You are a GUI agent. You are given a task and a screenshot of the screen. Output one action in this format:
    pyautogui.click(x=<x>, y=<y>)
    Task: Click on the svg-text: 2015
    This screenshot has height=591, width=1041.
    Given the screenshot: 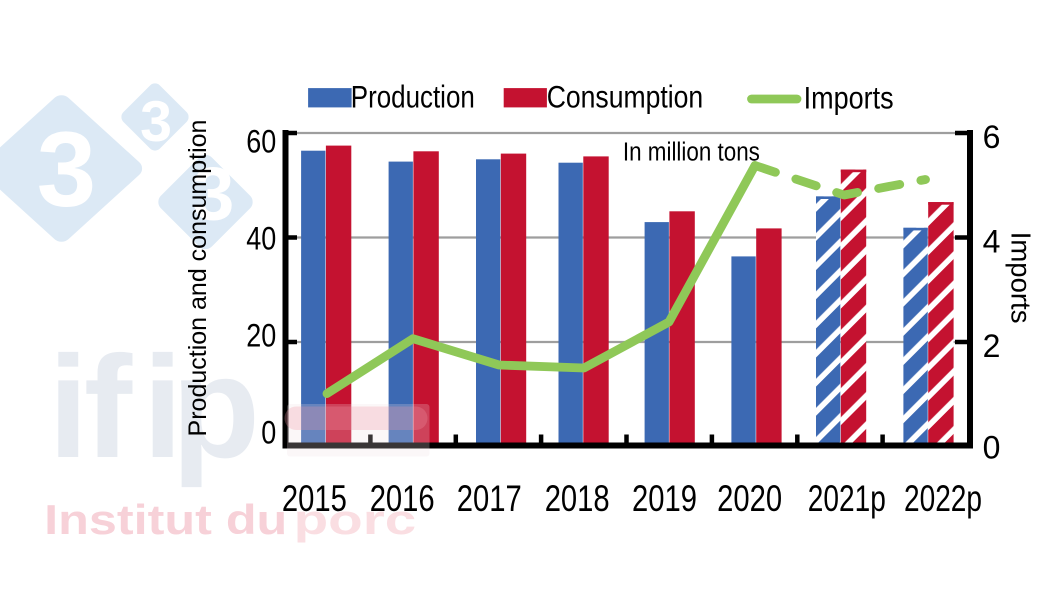 What is the action you would take?
    pyautogui.click(x=314, y=498)
    